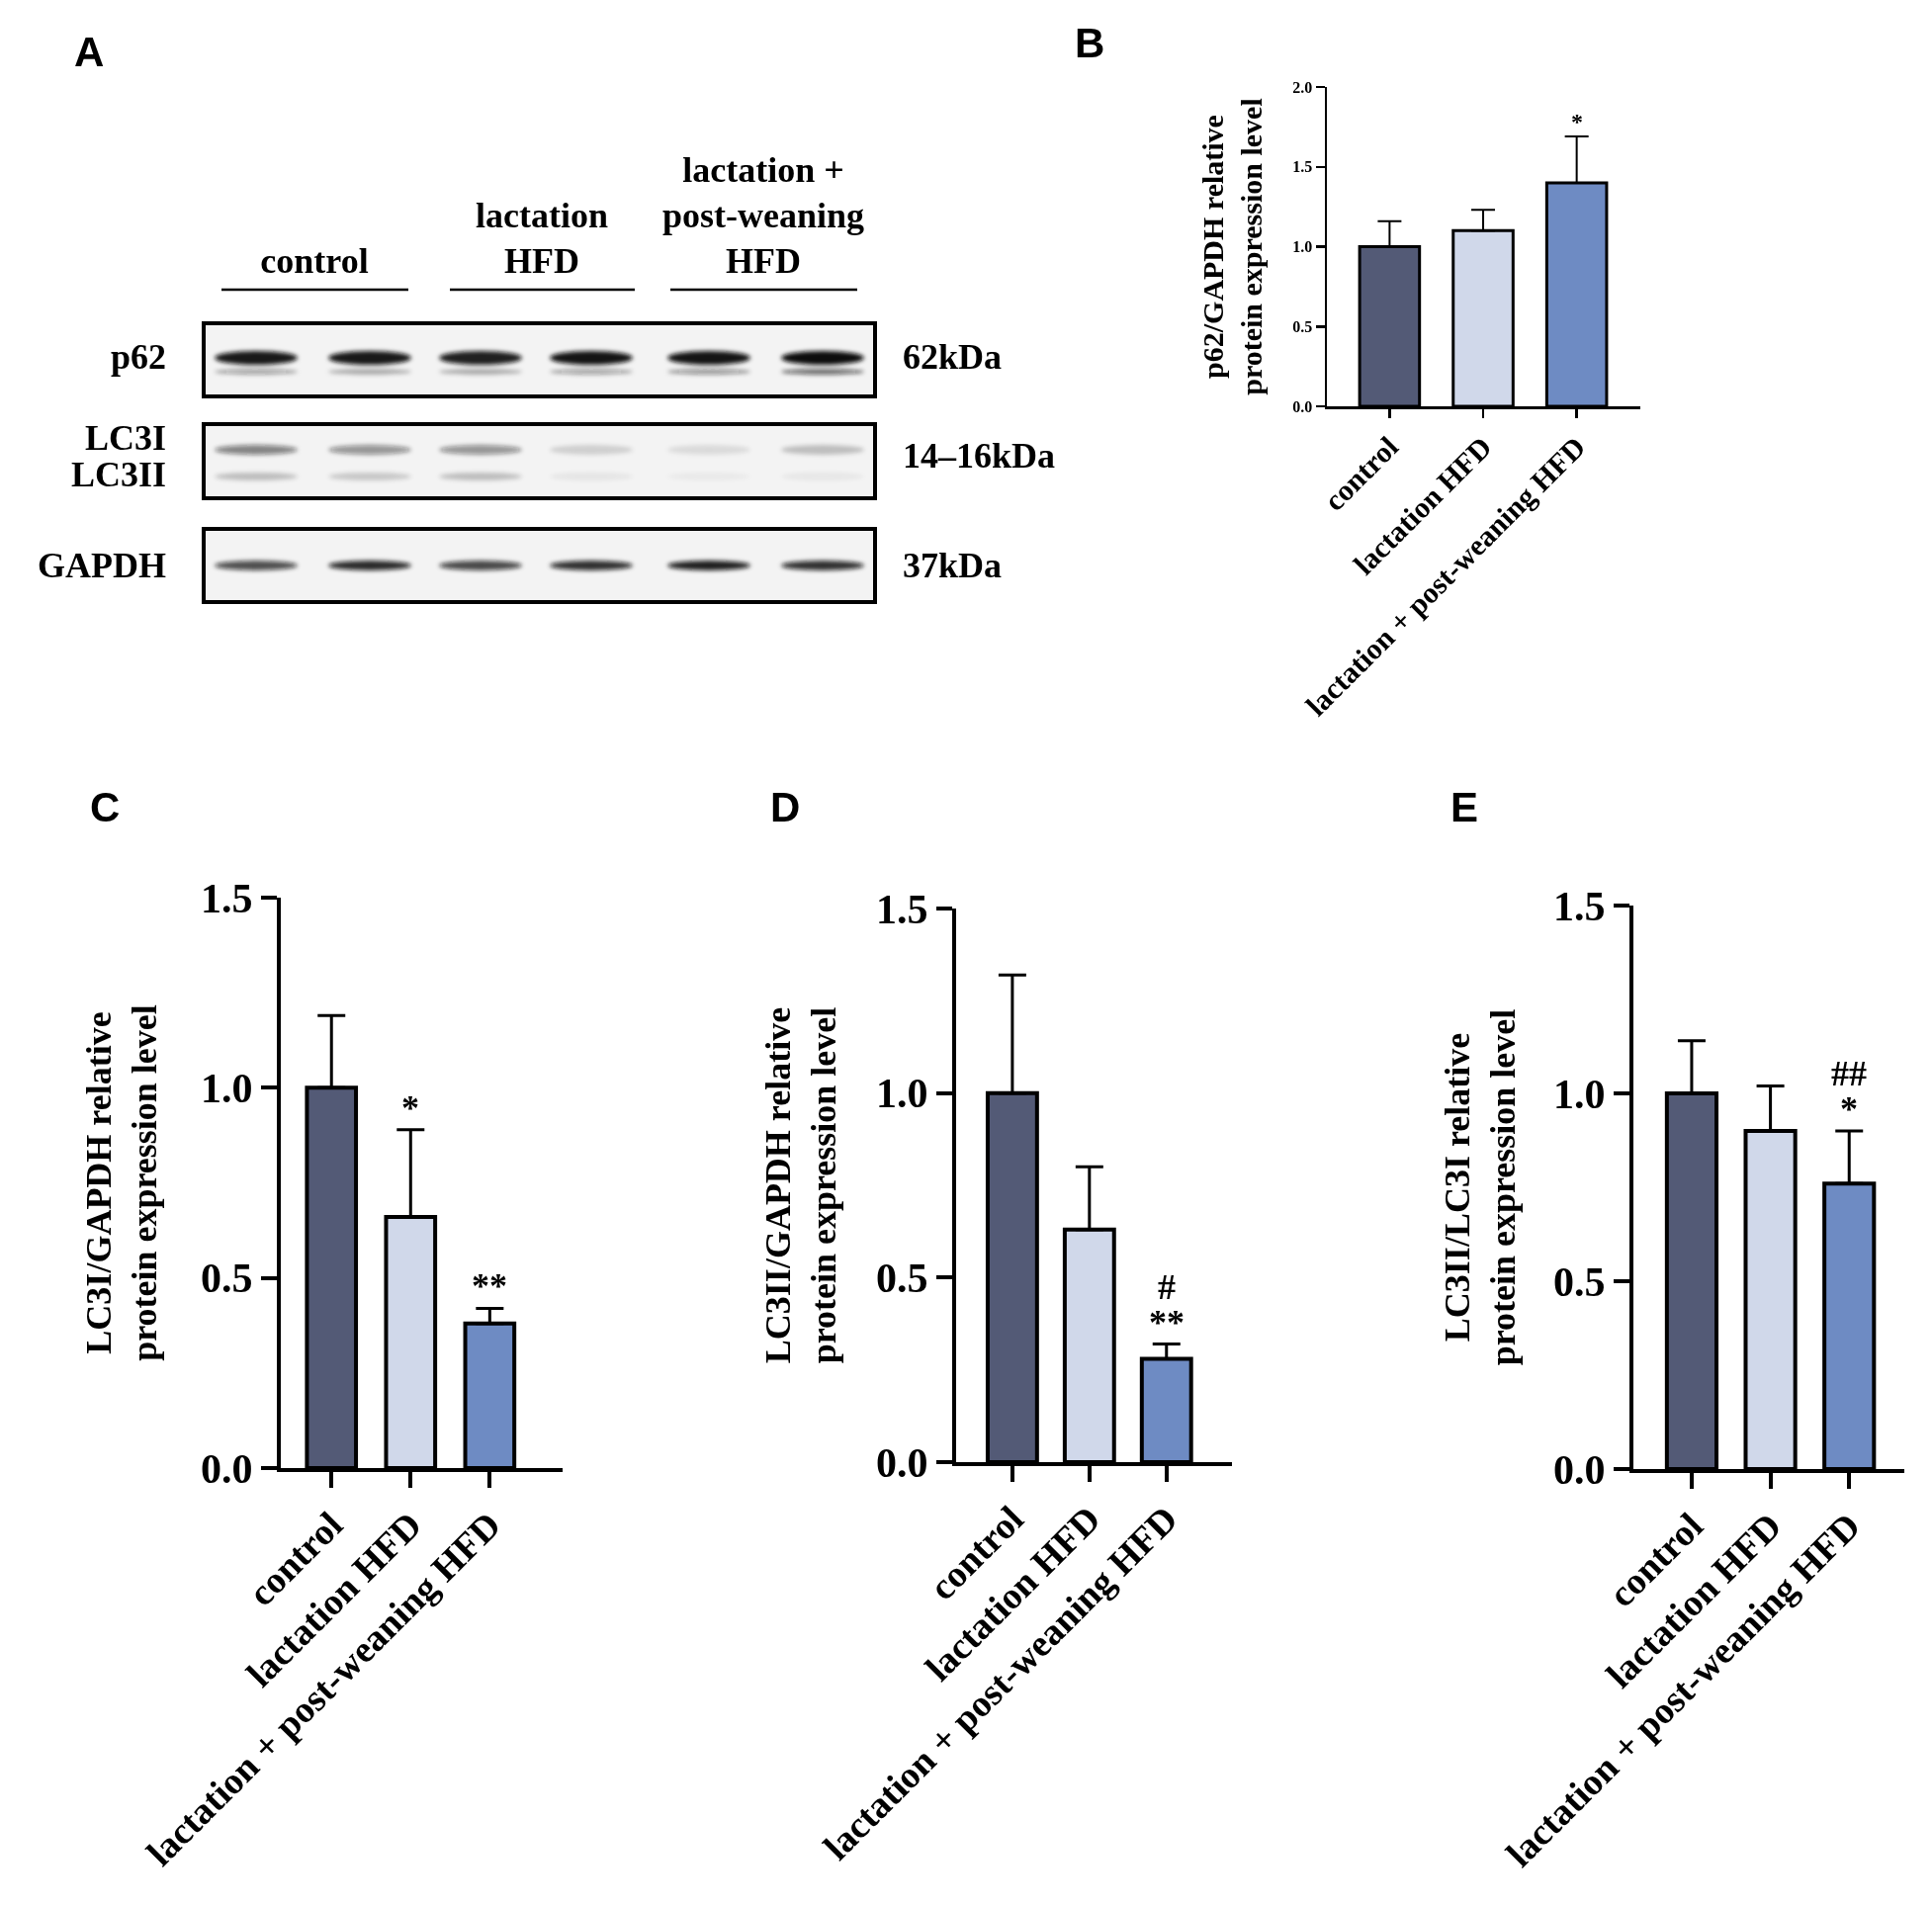 The height and width of the screenshot is (1907, 1932). Describe the element at coordinates (785, 807) in the screenshot. I see `chart-title: D` at that location.